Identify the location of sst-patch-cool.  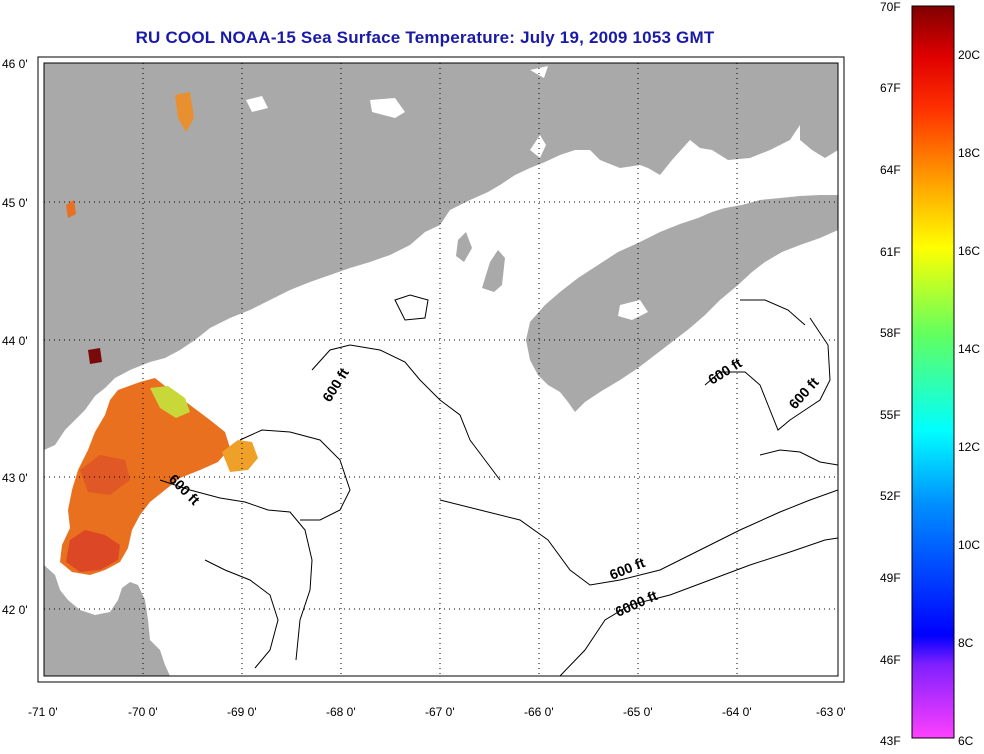
(170, 402).